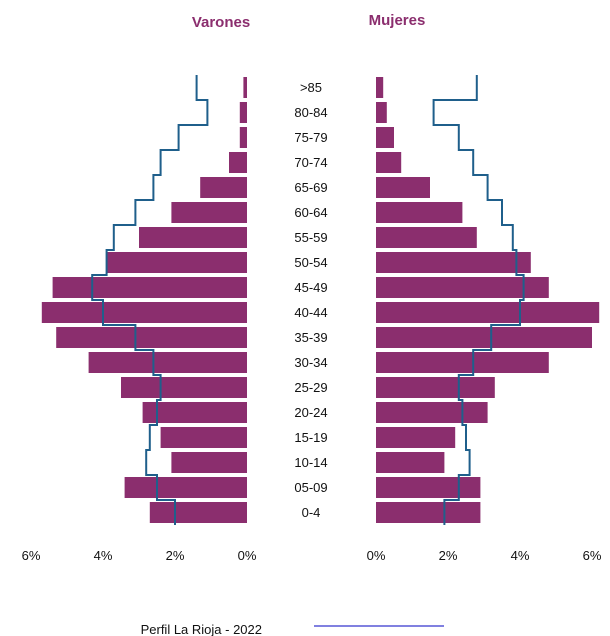  What do you see at coordinates (310, 187) in the screenshot?
I see `age-group-label: 65-69` at bounding box center [310, 187].